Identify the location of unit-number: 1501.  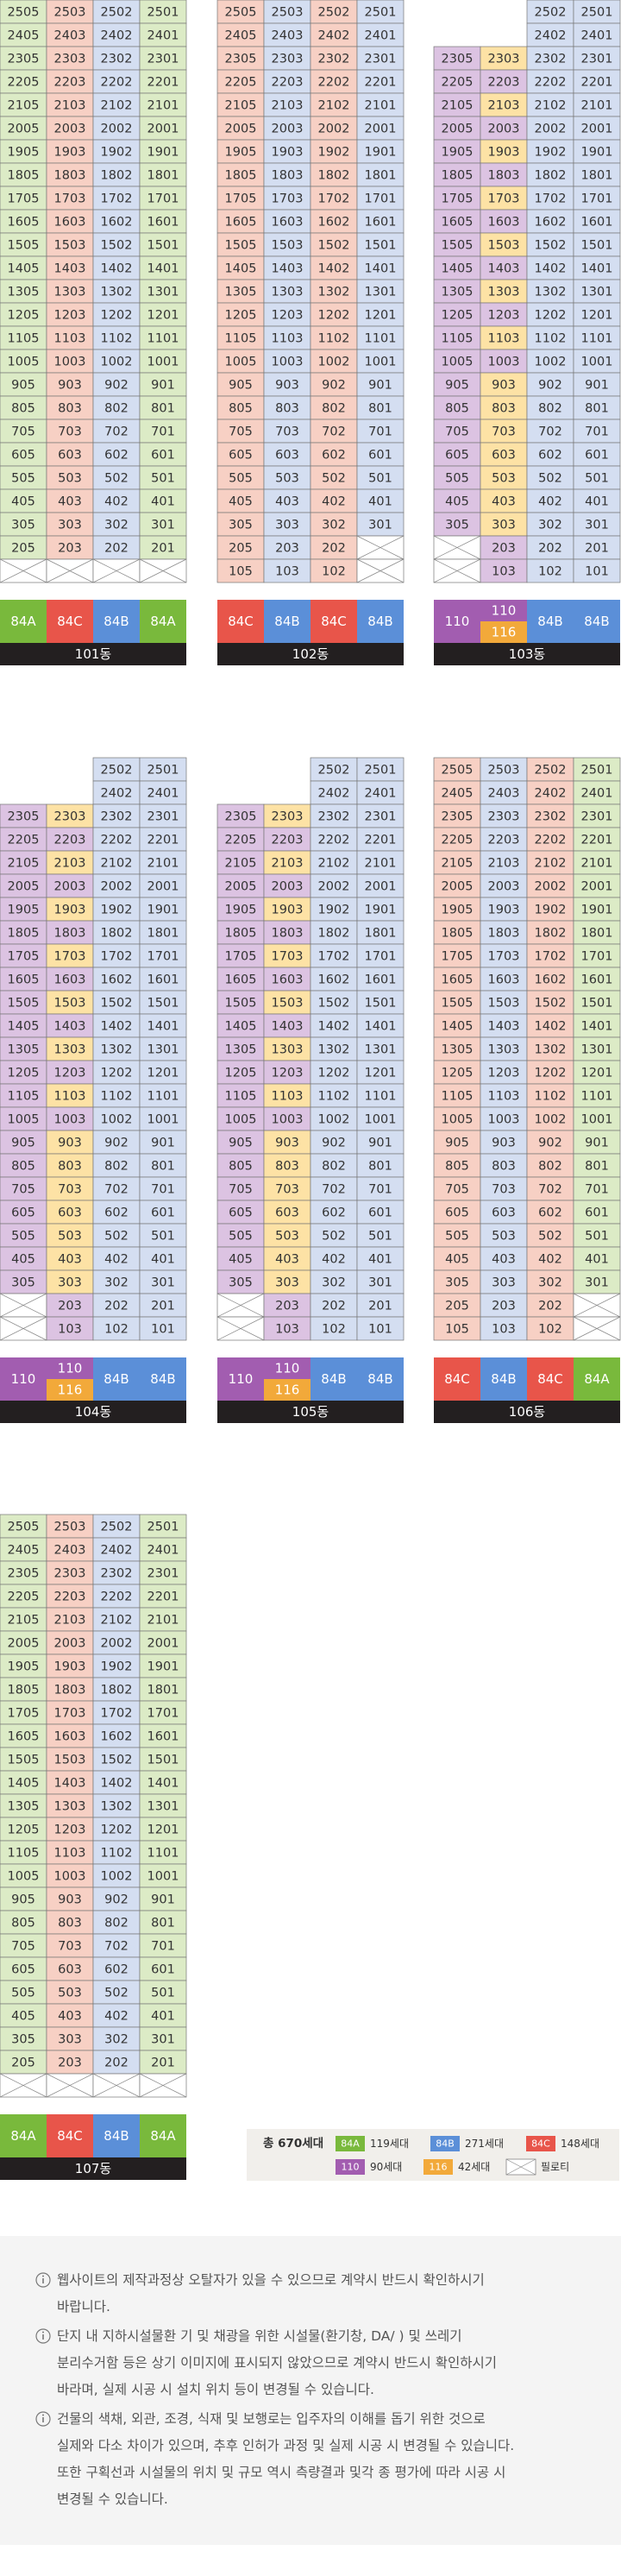
(163, 1004).